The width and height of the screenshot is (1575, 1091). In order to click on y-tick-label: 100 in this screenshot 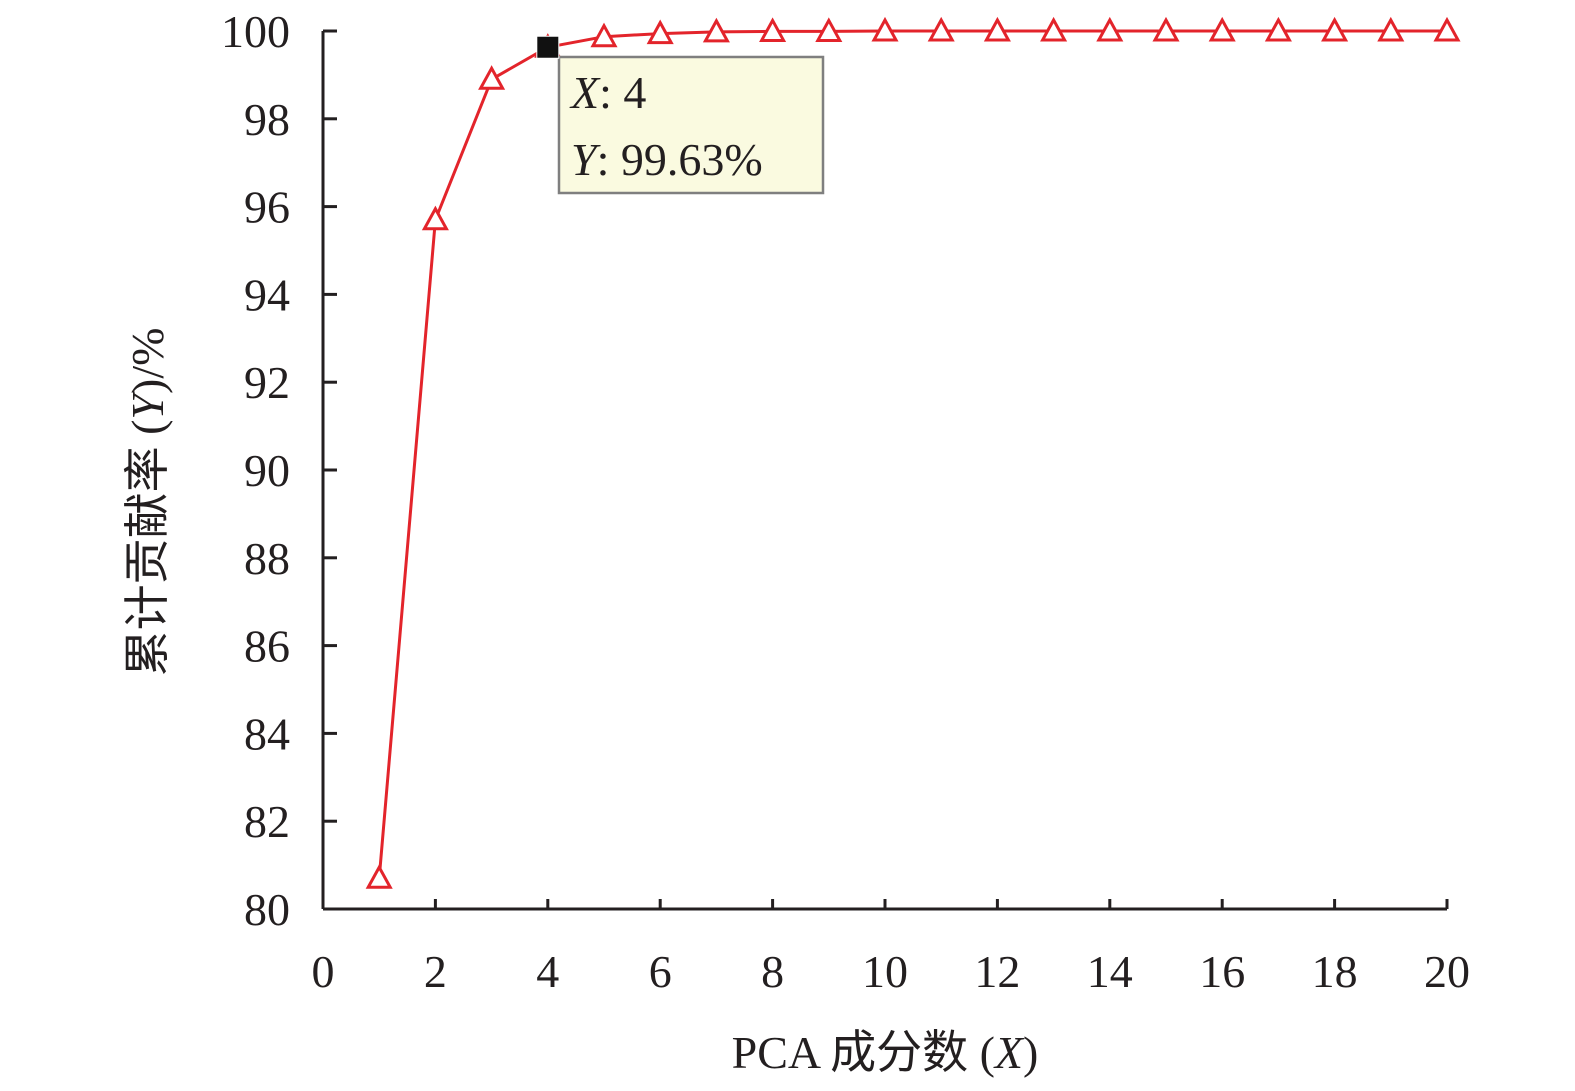, I will do `click(255, 31)`.